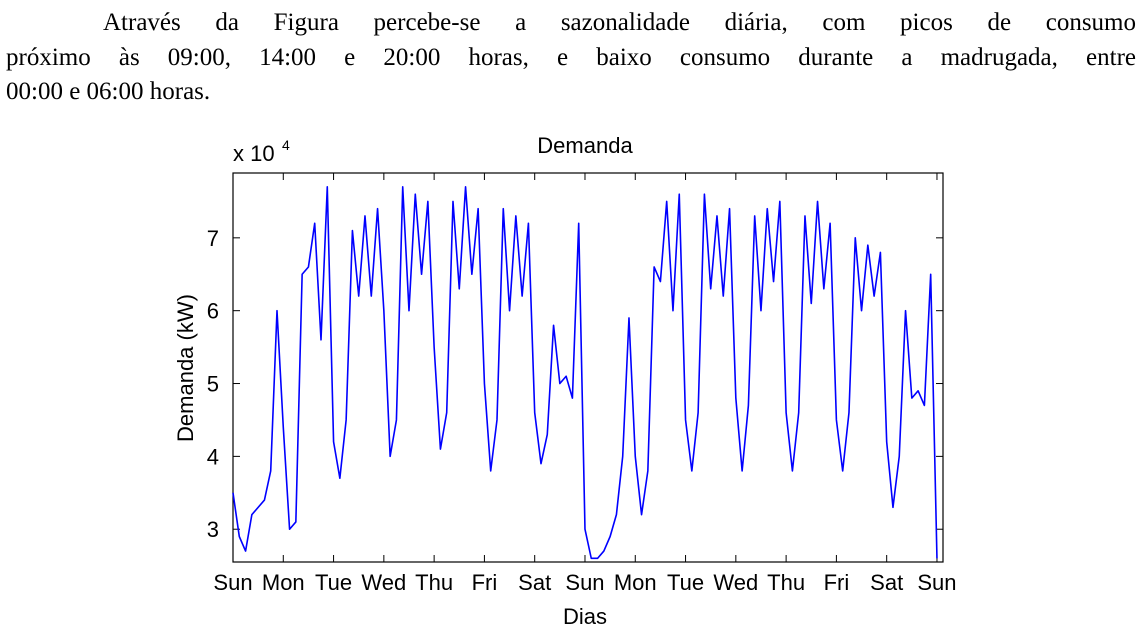  I want to click on text-line: 00:00 e 06:00 horas., so click(108, 91).